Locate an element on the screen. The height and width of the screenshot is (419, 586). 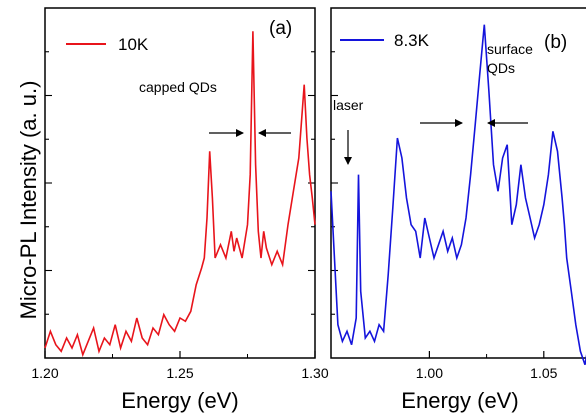
x-tick-label: 1.25 is located at coordinates (179, 373).